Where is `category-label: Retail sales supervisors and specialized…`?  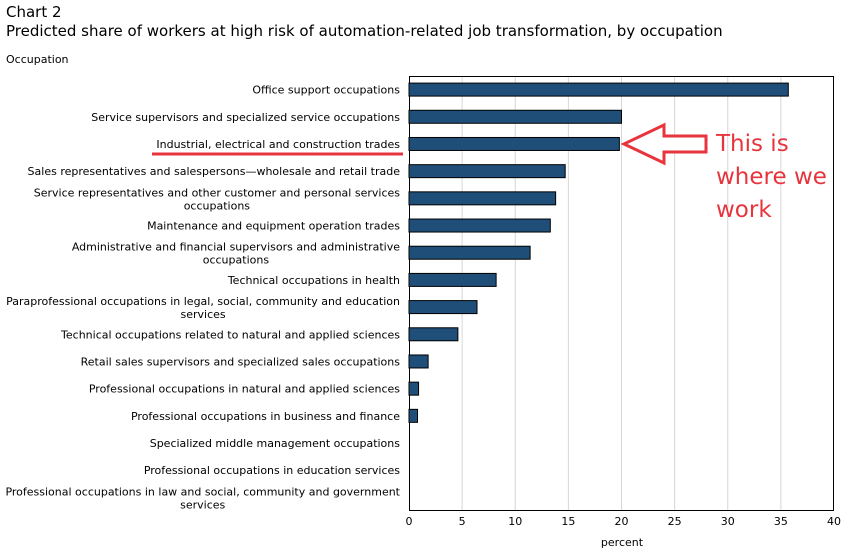 category-label: Retail sales supervisors and specialized… is located at coordinates (241, 361).